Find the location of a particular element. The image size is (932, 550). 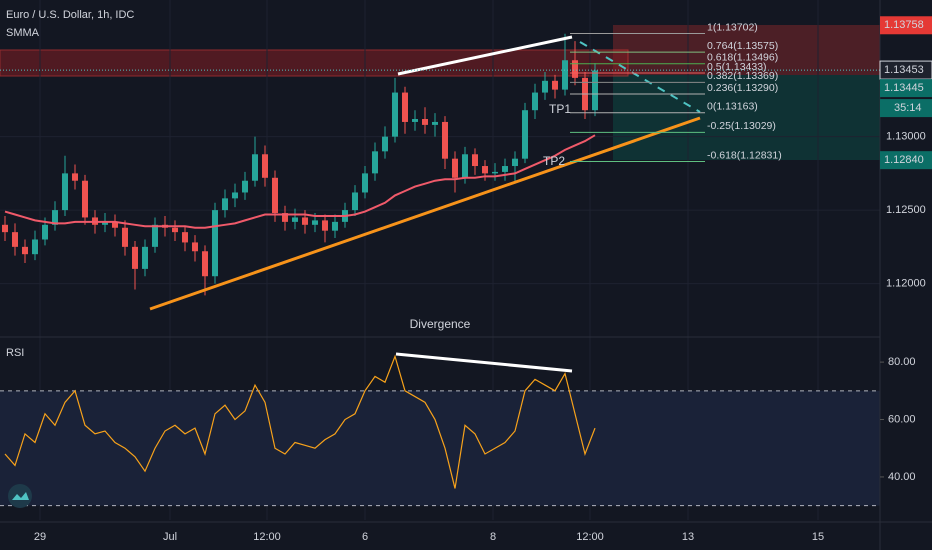

logo is located at coordinates (20, 496).